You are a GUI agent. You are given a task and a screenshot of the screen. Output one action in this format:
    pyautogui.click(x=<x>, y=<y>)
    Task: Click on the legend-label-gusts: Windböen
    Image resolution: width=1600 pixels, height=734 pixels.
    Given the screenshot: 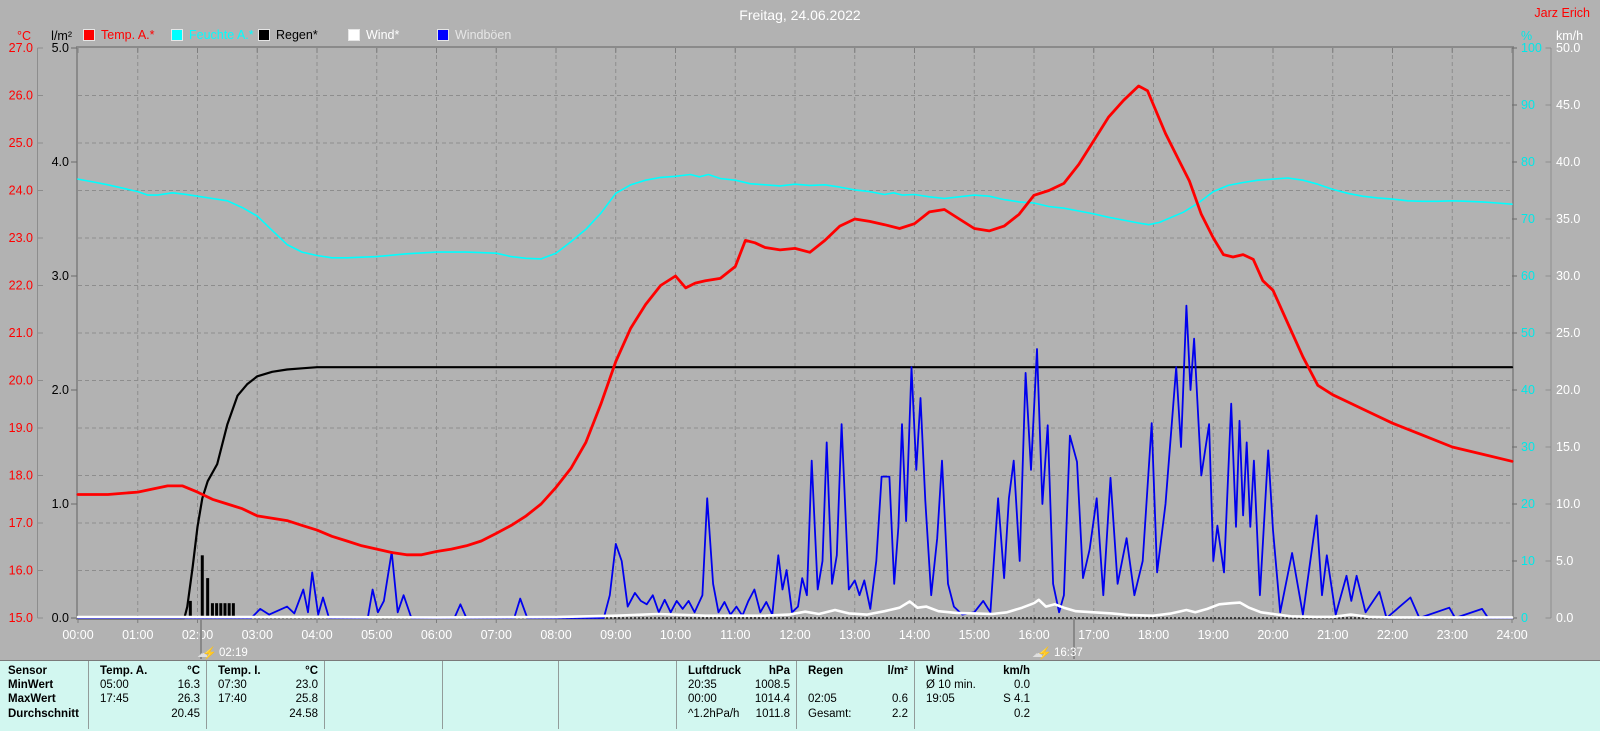 What is the action you would take?
    pyautogui.click(x=483, y=35)
    